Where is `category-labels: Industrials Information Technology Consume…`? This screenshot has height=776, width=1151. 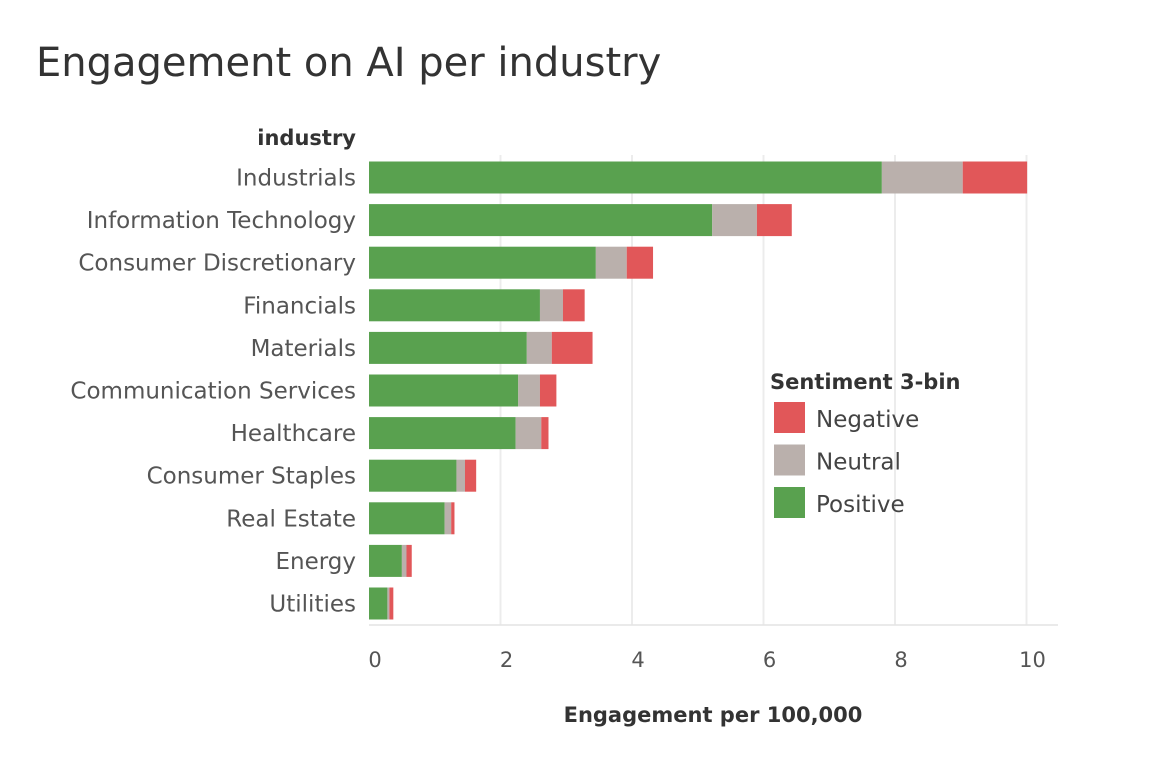
category-labels: Industrials Information Technology Consume… is located at coordinates (213, 392).